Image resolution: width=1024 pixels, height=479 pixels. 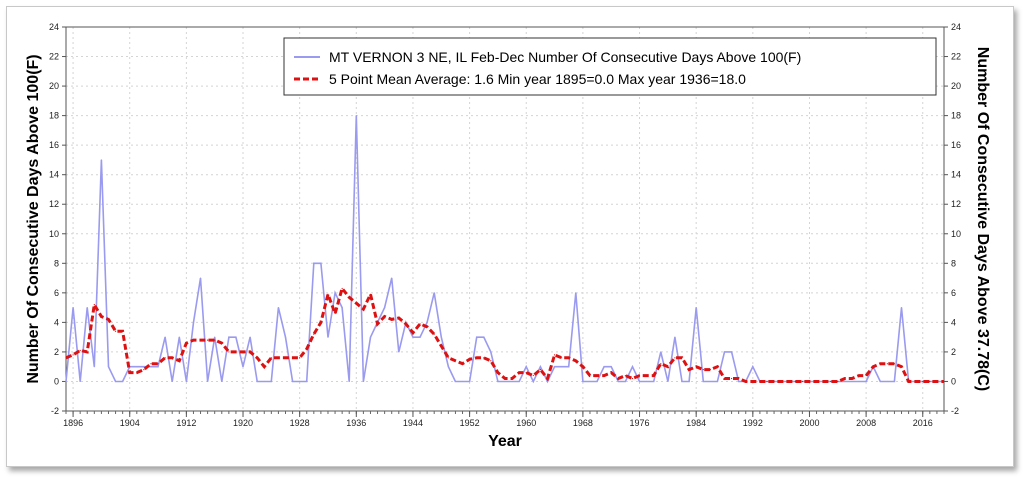 What do you see at coordinates (923, 423) in the screenshot?
I see `x-tick-label: 2016` at bounding box center [923, 423].